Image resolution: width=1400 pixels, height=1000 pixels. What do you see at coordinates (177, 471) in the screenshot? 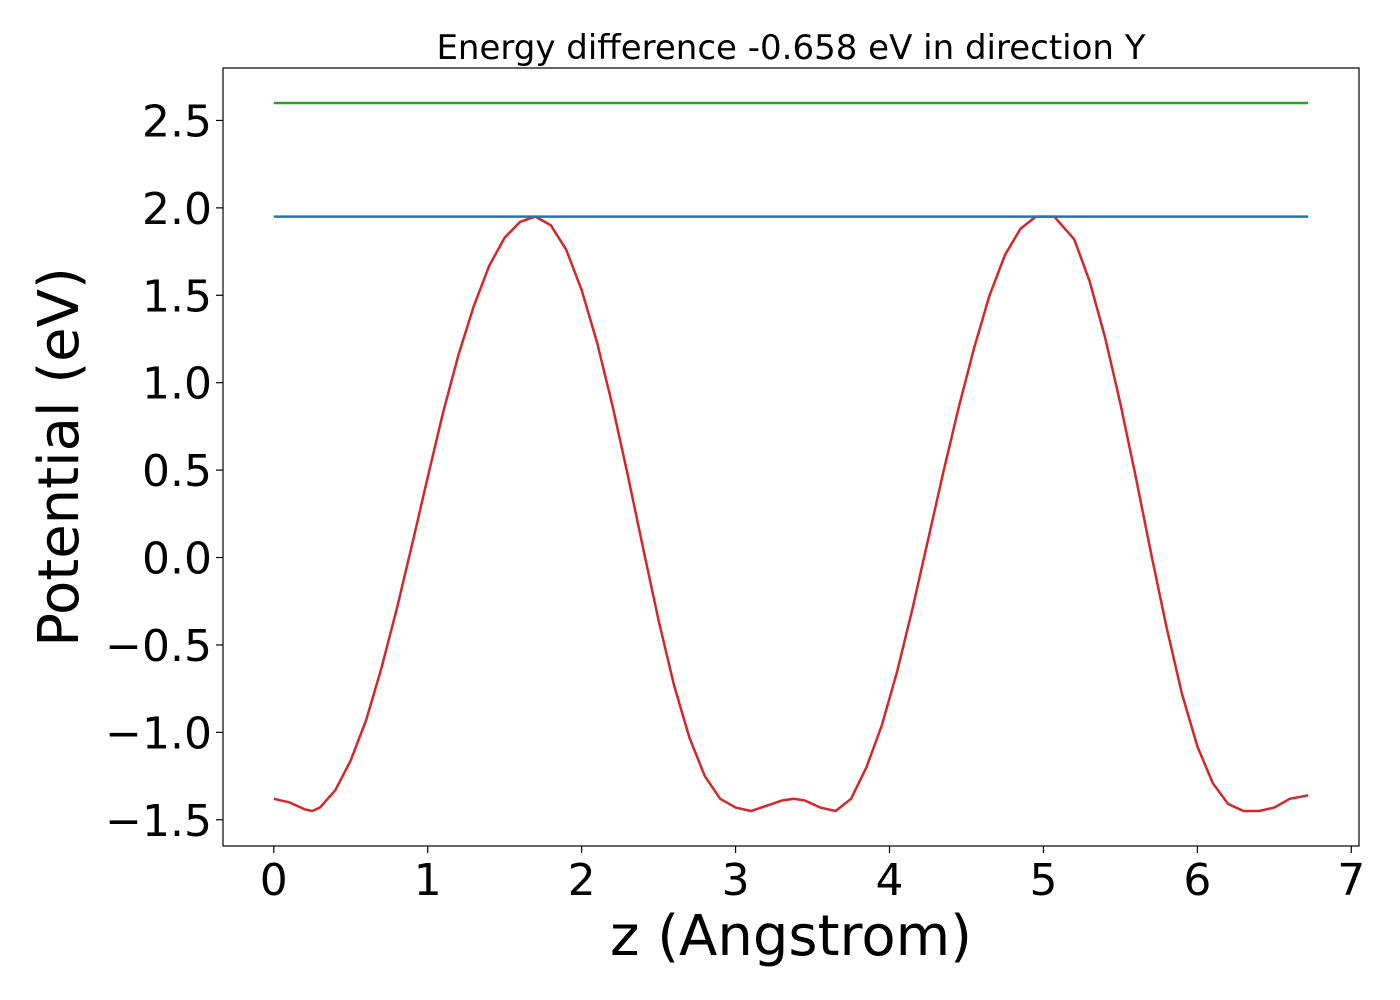
I see `y-tick-label: 0.5` at bounding box center [177, 471].